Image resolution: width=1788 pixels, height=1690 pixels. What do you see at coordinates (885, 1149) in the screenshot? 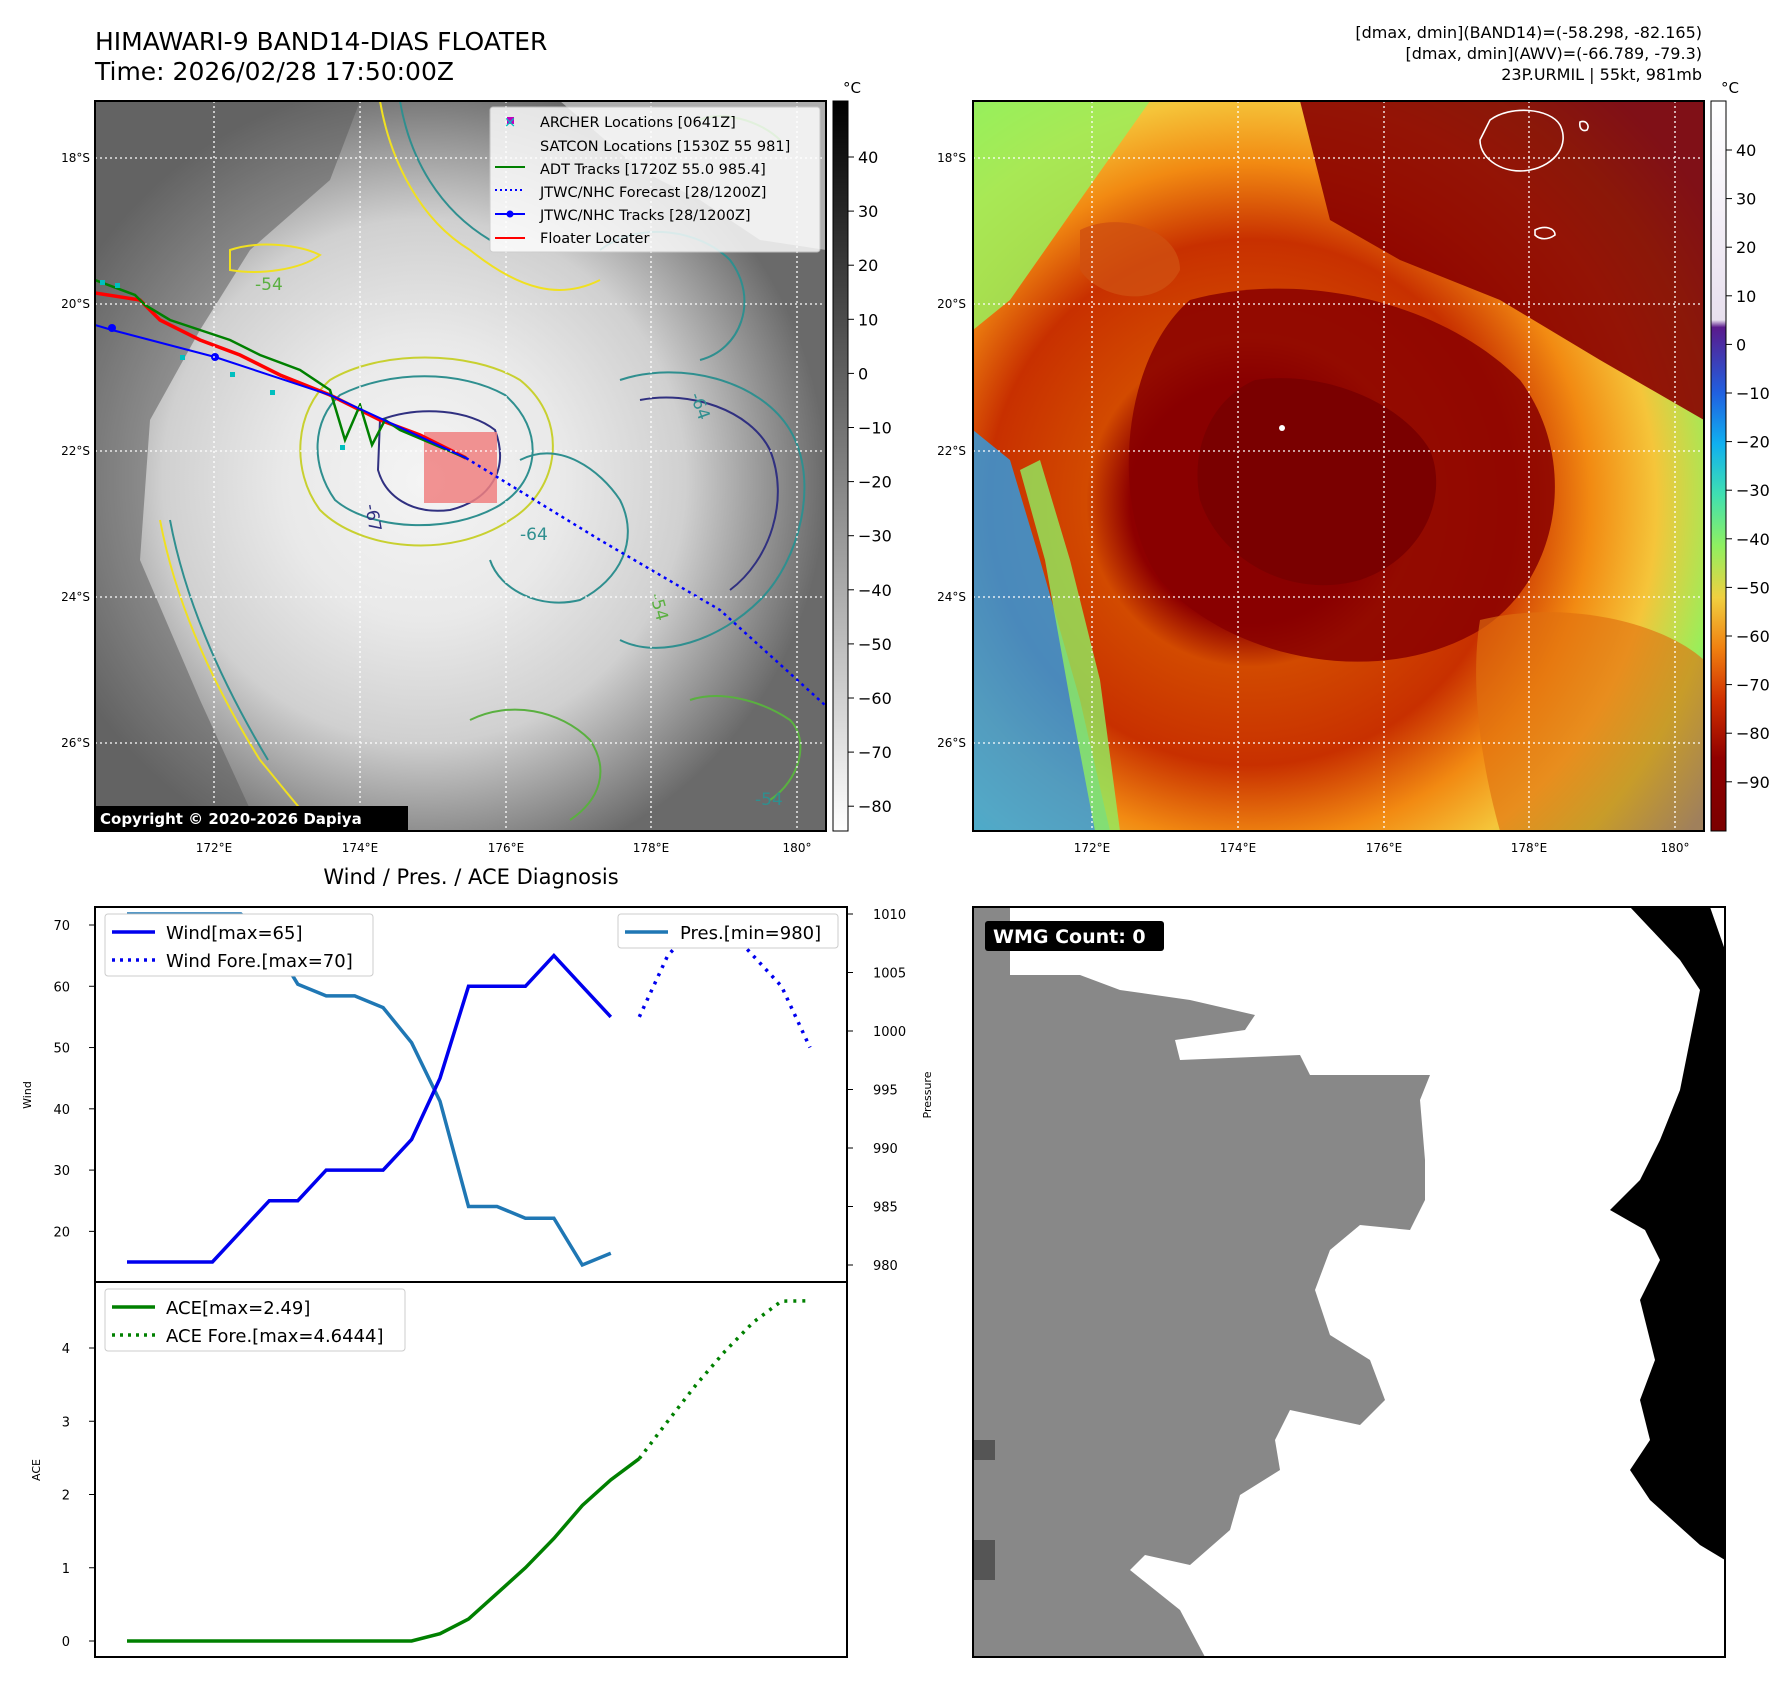
I see `pressure-tick-label: 990` at bounding box center [885, 1149].